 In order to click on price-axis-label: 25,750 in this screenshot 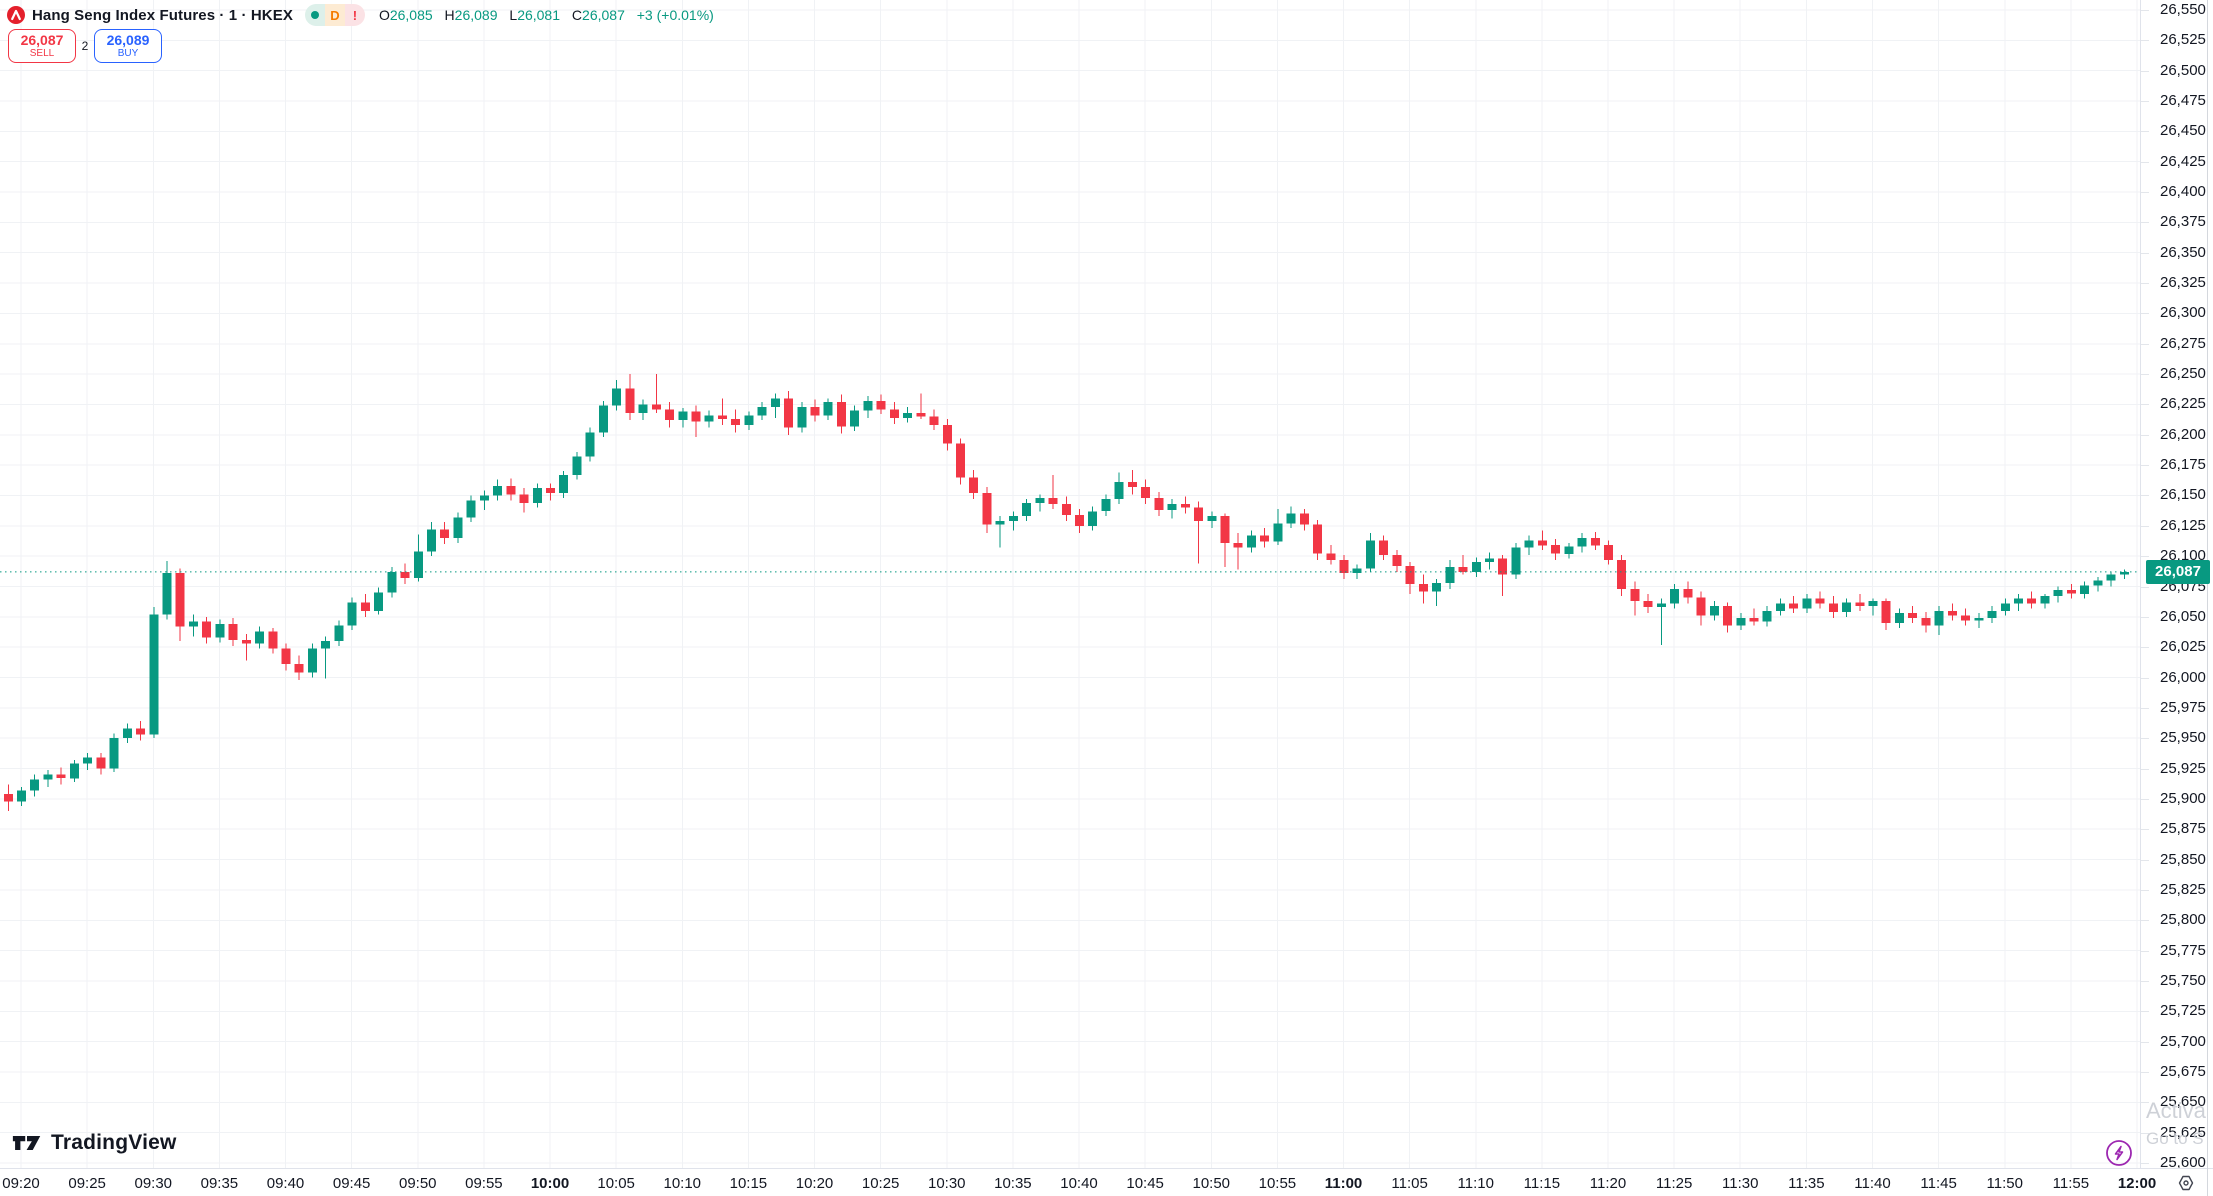, I will do `click(2183, 980)`.